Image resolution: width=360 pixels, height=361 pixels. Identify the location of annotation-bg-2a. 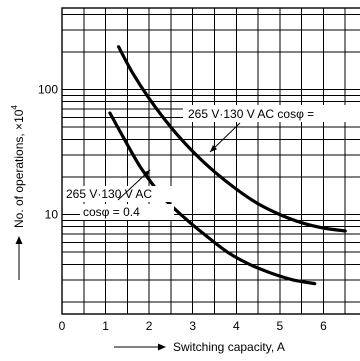
(127, 194).